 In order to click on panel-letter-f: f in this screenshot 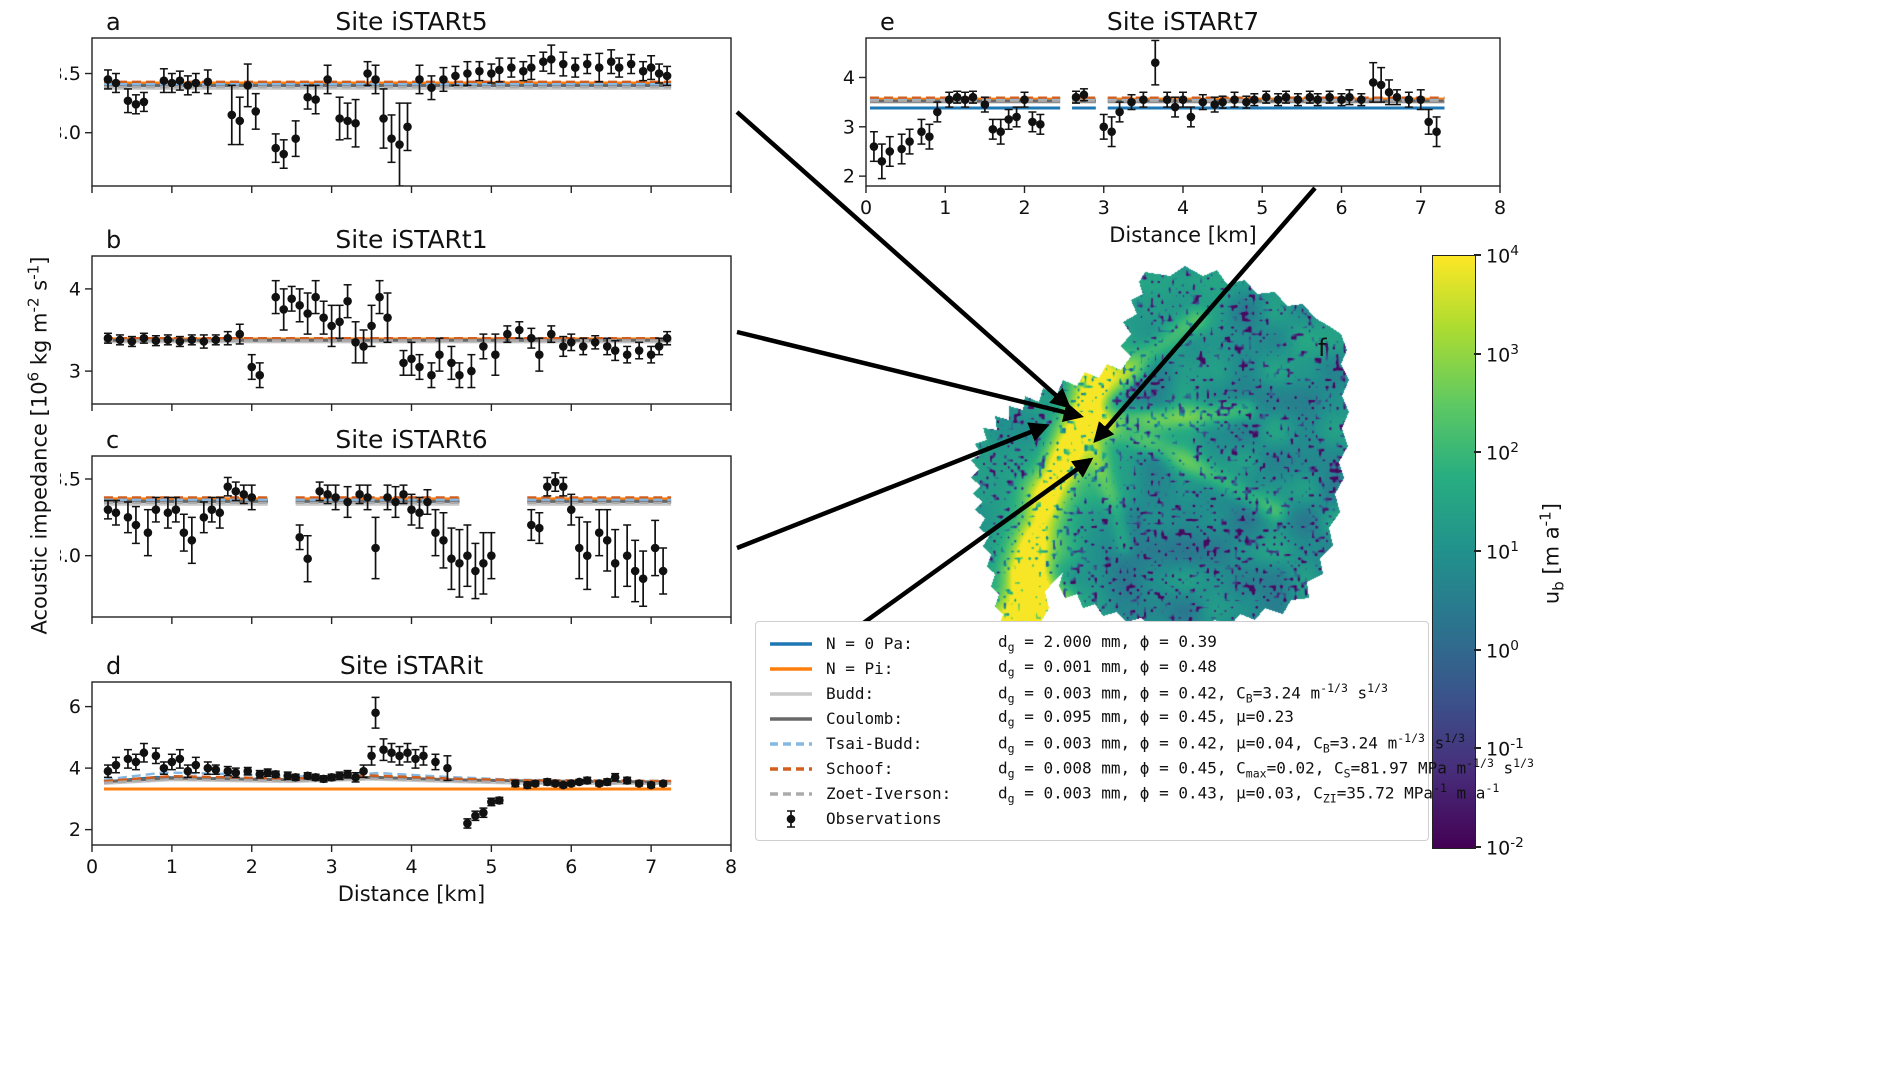, I will do `click(1322, 348)`.